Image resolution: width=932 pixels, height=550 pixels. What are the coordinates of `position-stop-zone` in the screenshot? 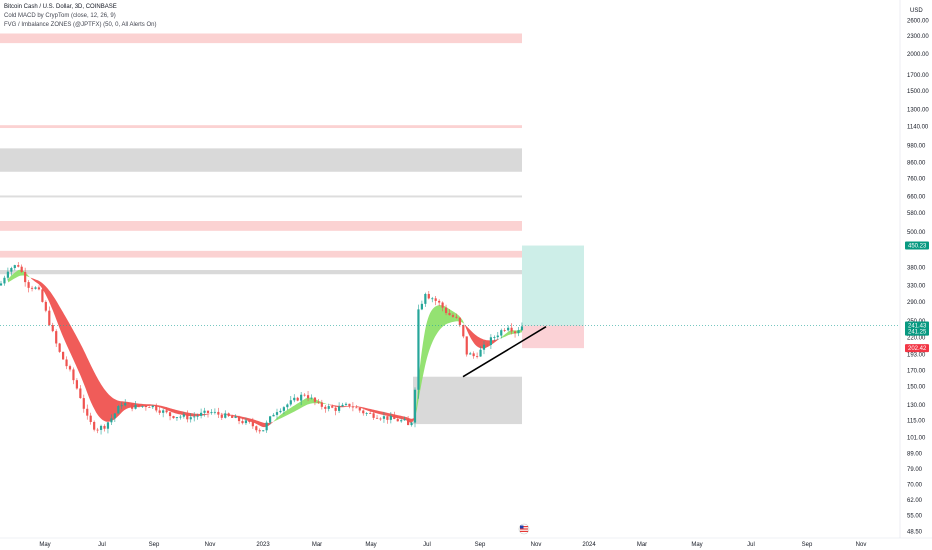 It's located at (553, 337).